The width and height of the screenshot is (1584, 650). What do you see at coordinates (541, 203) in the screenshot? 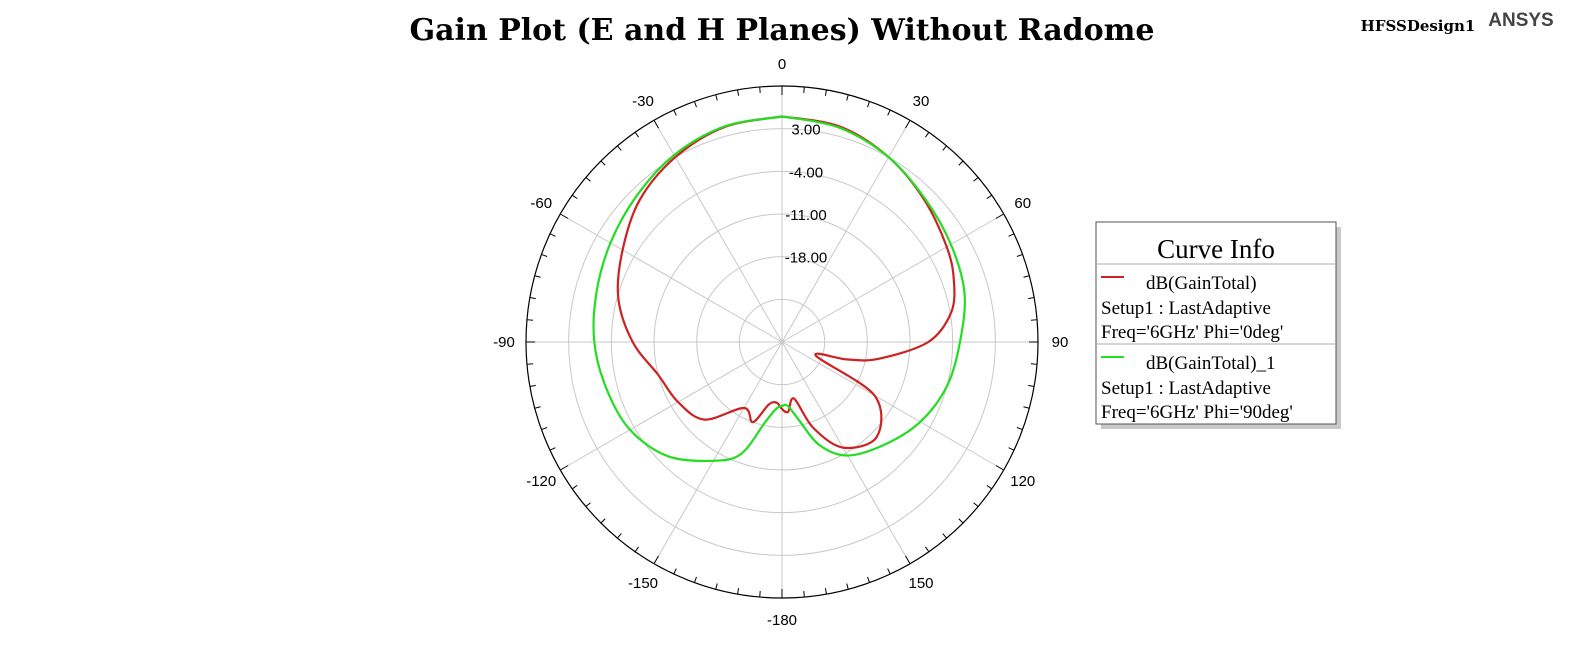
I see `angle-label: -60` at bounding box center [541, 203].